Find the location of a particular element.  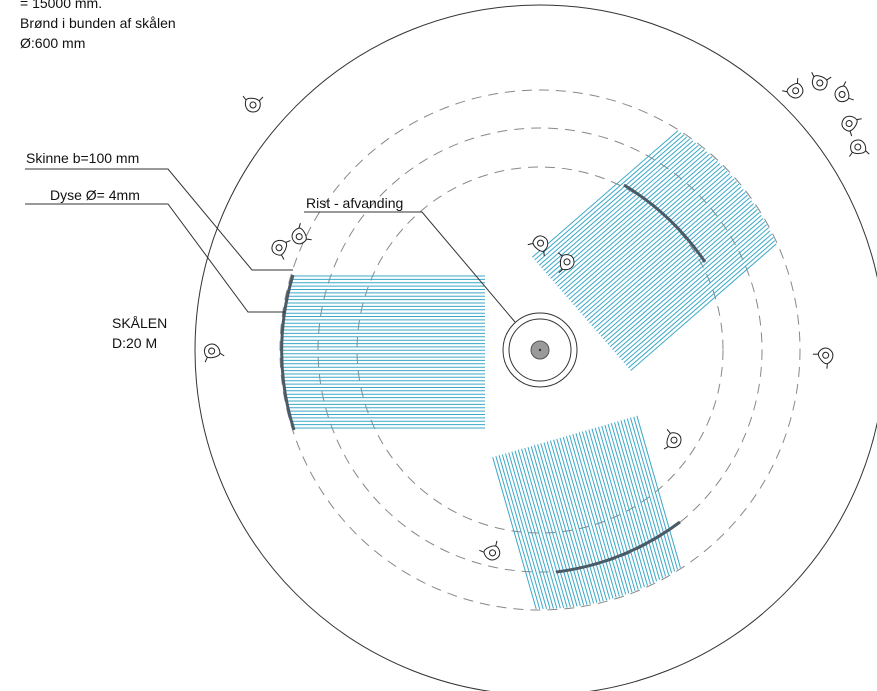

spray-zone-left is located at coordinates (383, 352).